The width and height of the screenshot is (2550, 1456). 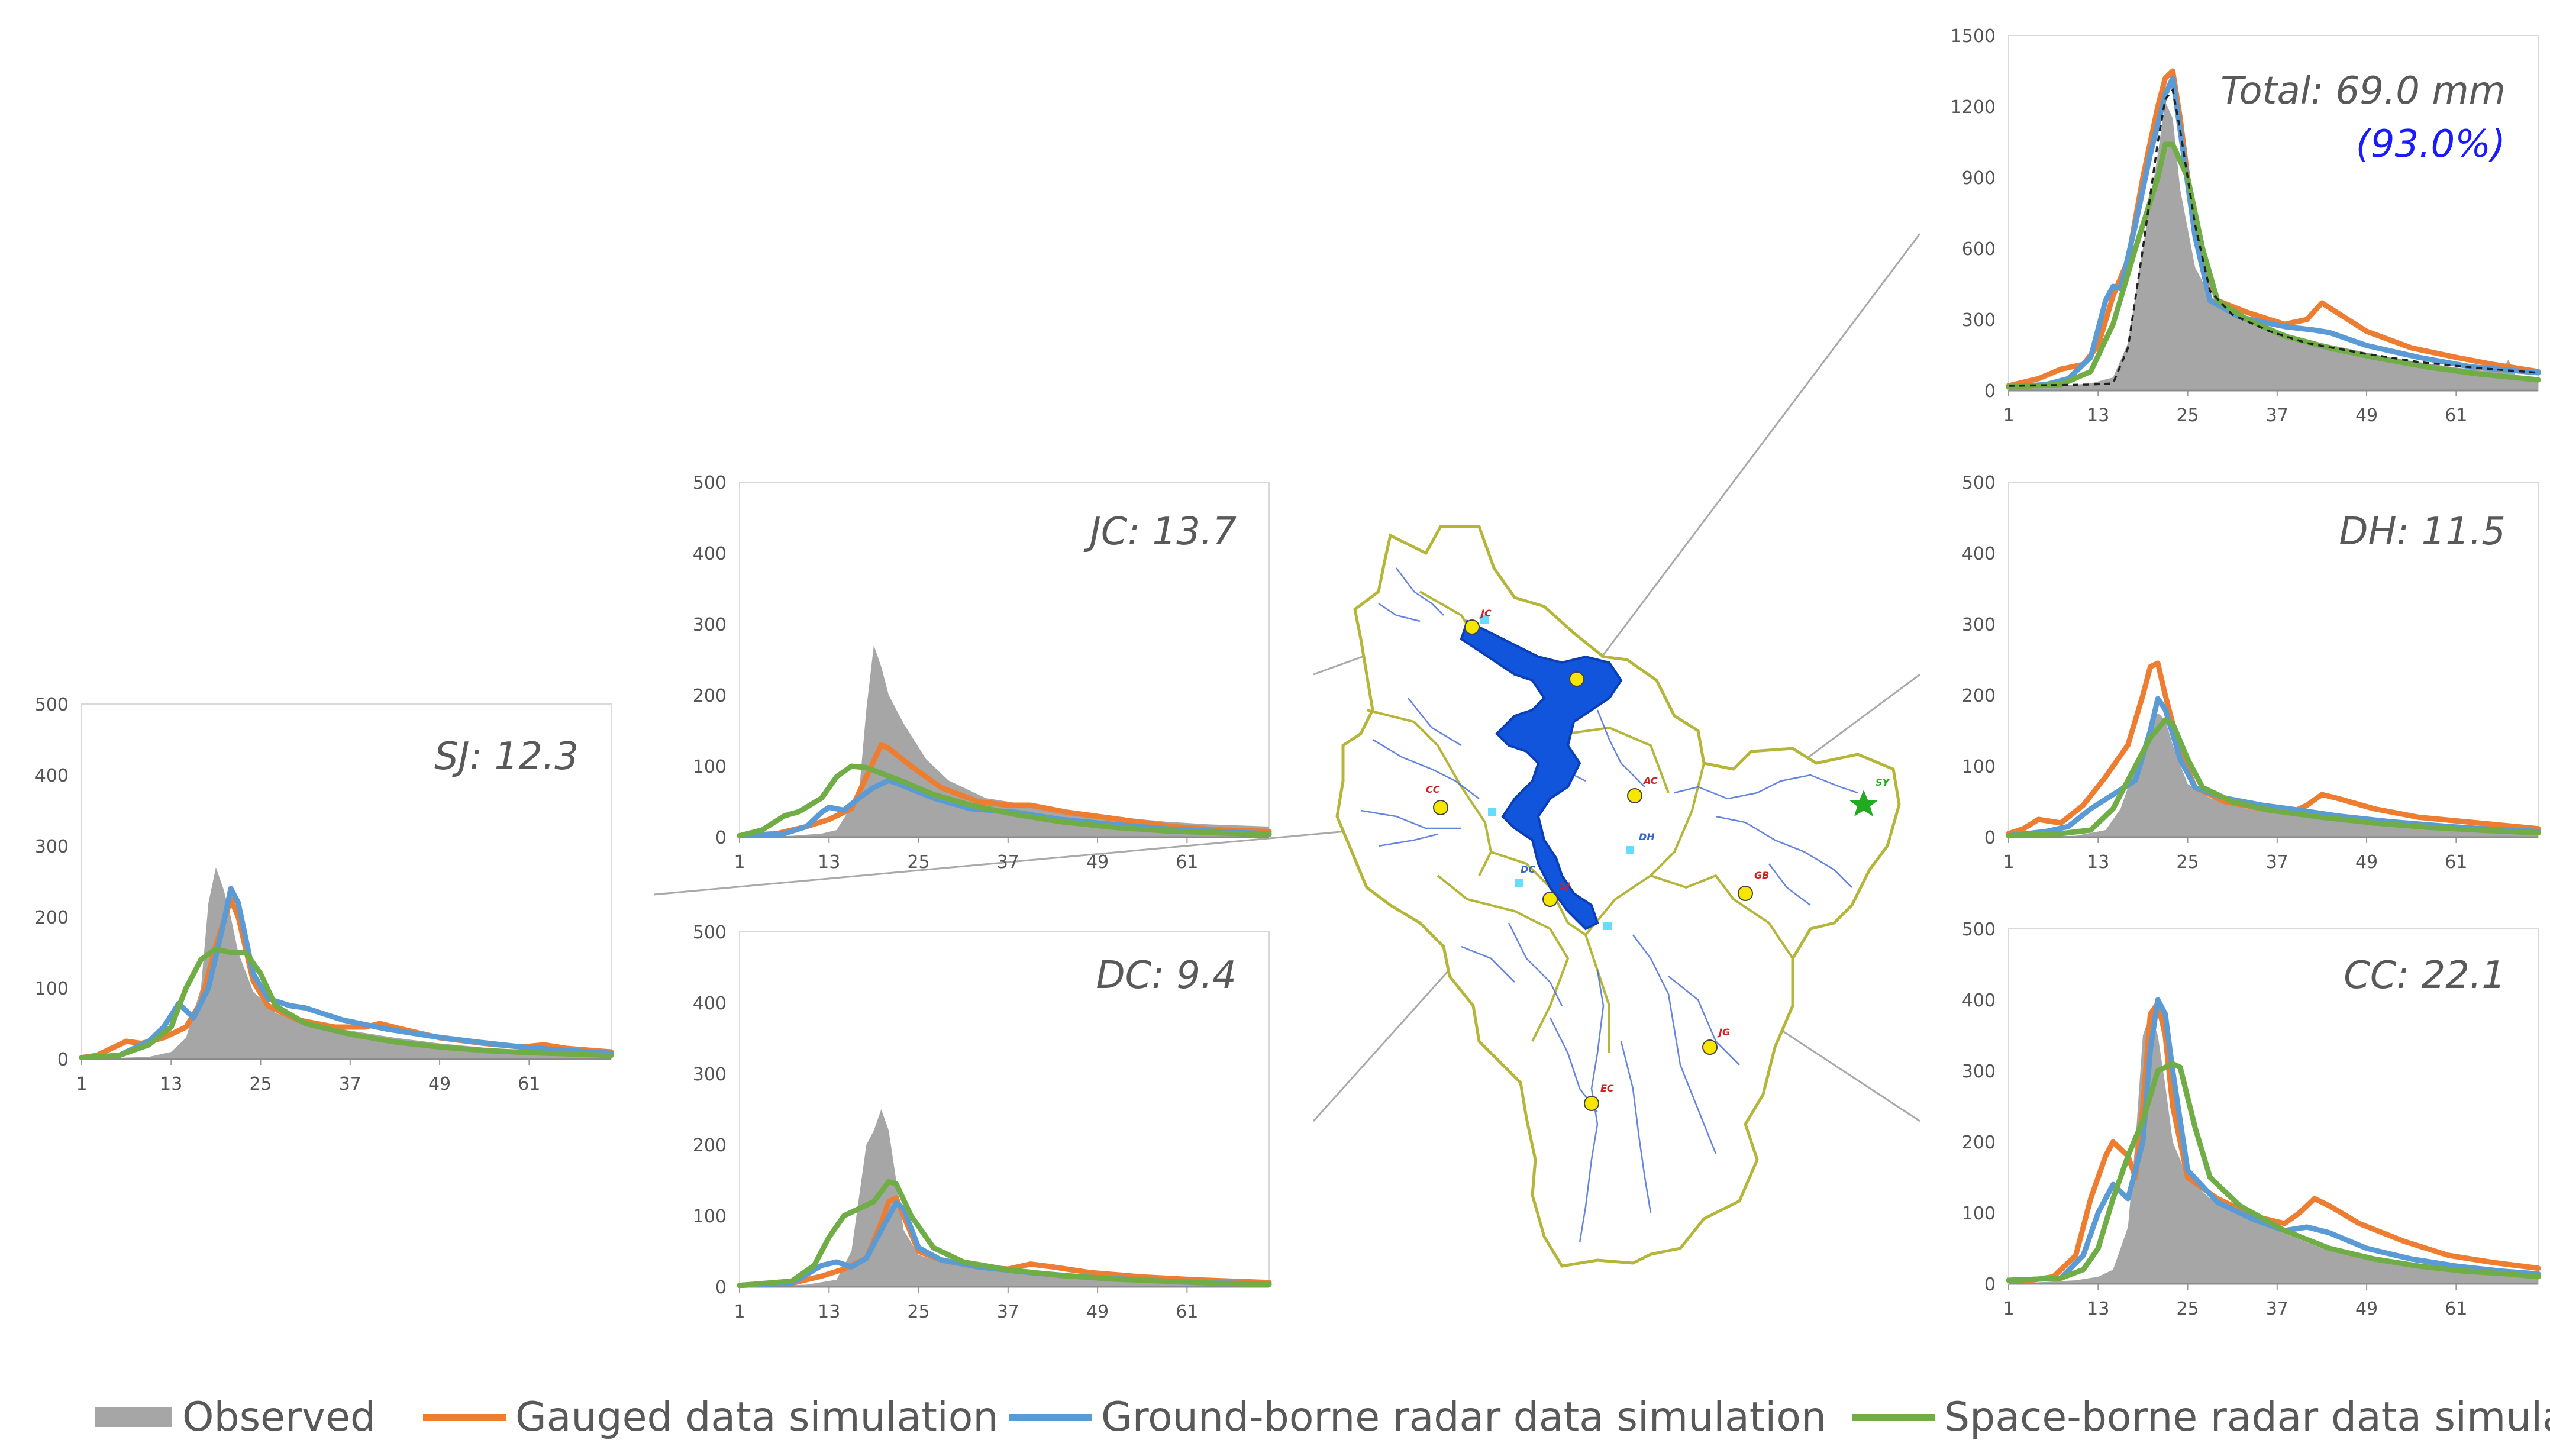 I want to click on y-tick-label: 600, so click(x=1979, y=249).